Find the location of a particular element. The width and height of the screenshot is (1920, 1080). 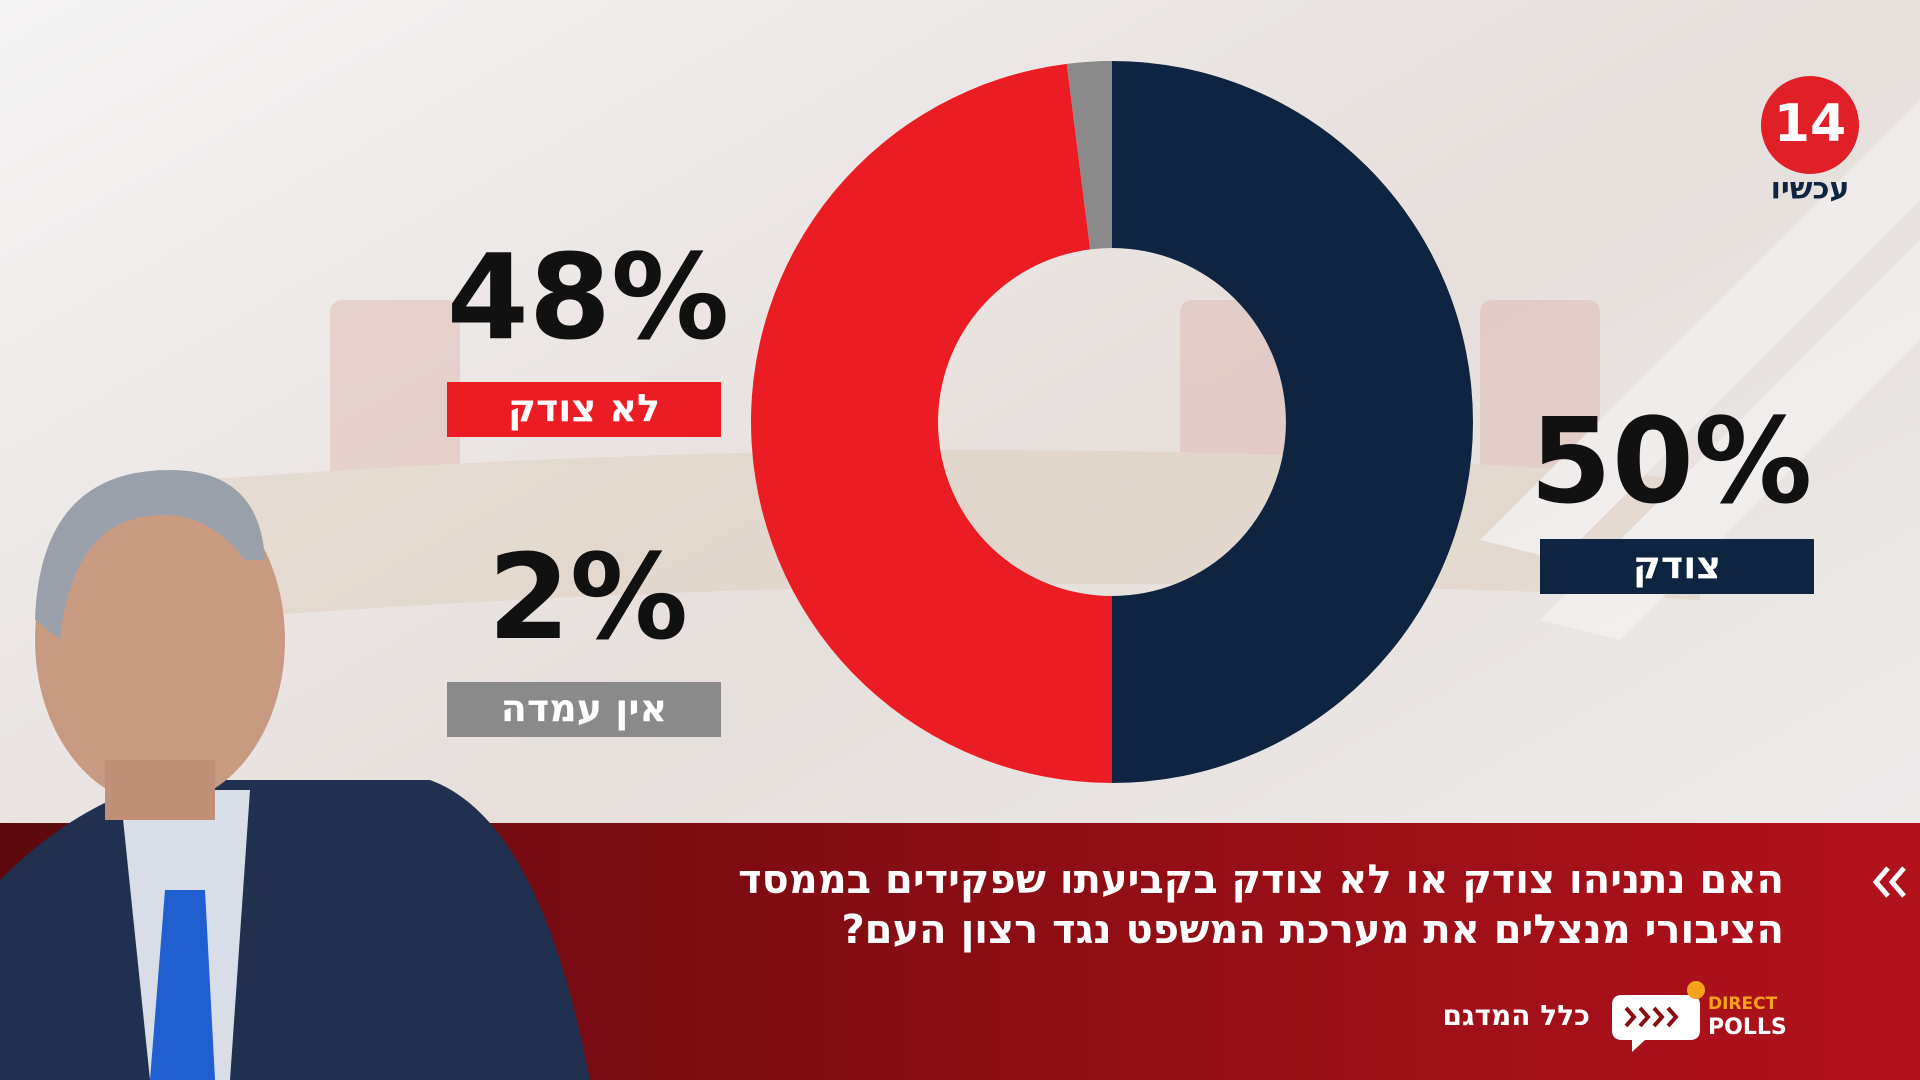

channel-name: עכשיו is located at coordinates (1810, 189).